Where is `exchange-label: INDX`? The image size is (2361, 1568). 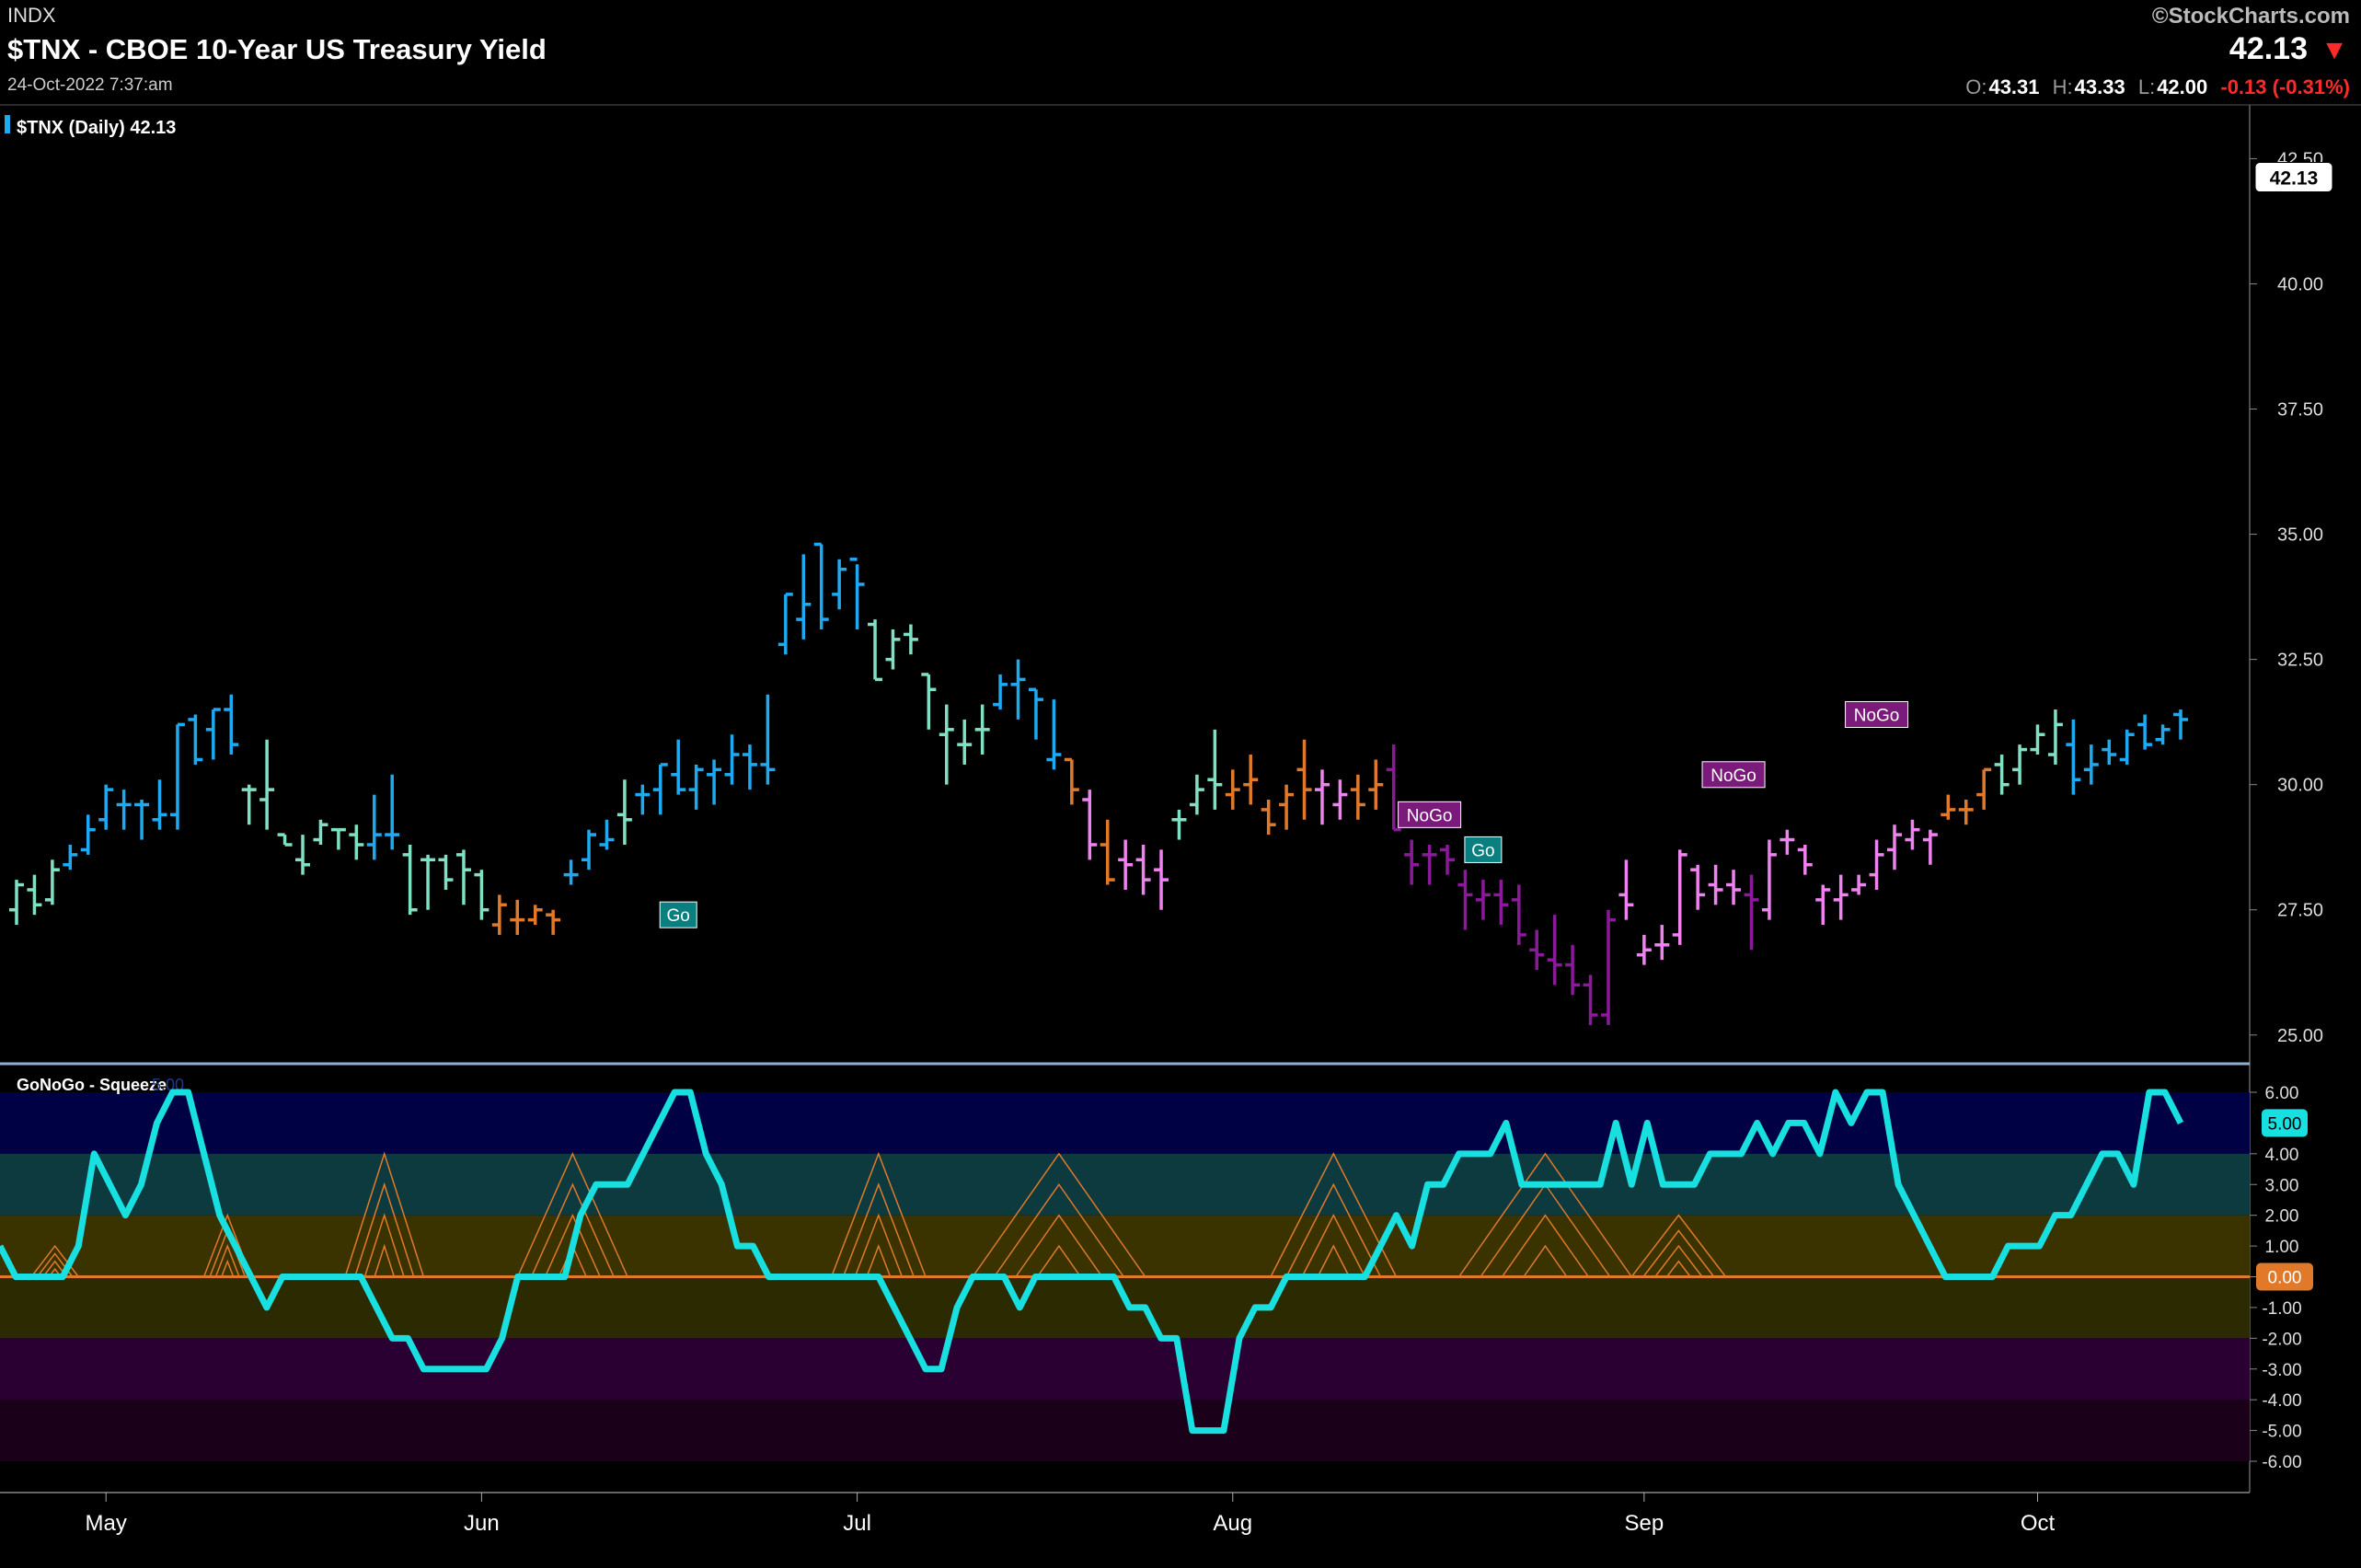 exchange-label: INDX is located at coordinates (31, 15).